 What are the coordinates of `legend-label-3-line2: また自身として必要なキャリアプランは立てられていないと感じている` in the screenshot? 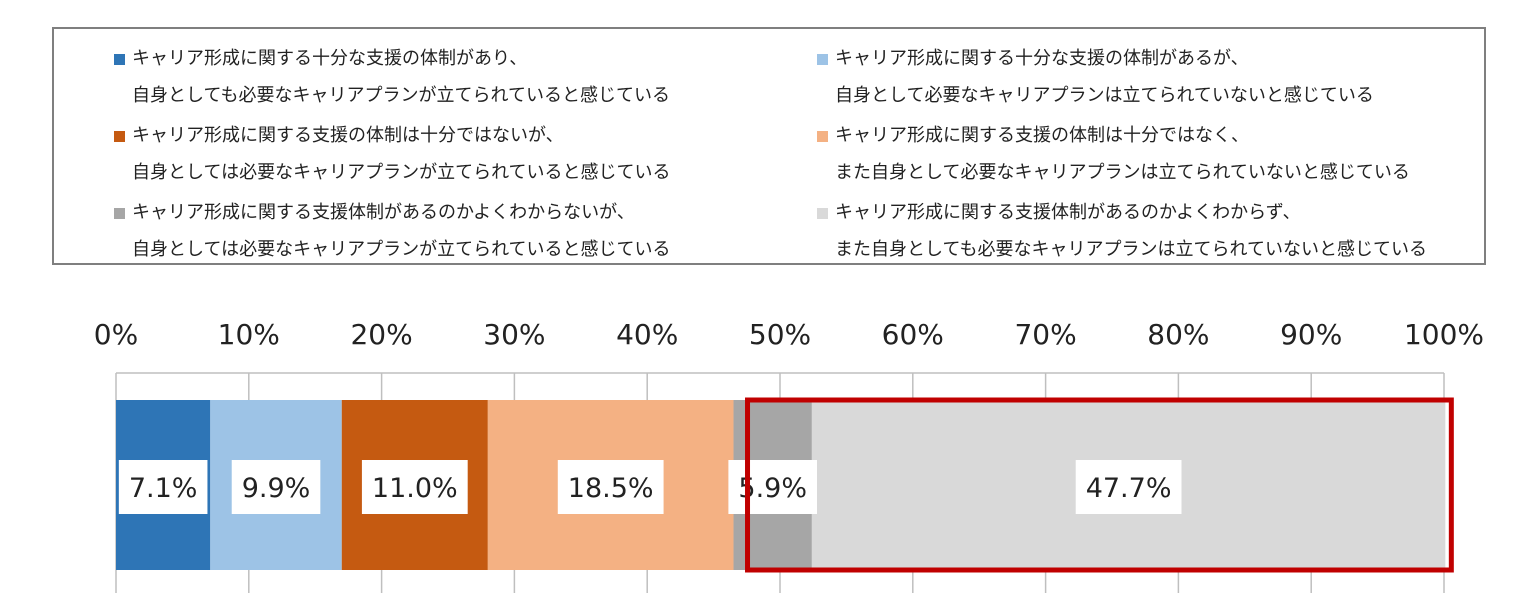 It's located at (1122, 172).